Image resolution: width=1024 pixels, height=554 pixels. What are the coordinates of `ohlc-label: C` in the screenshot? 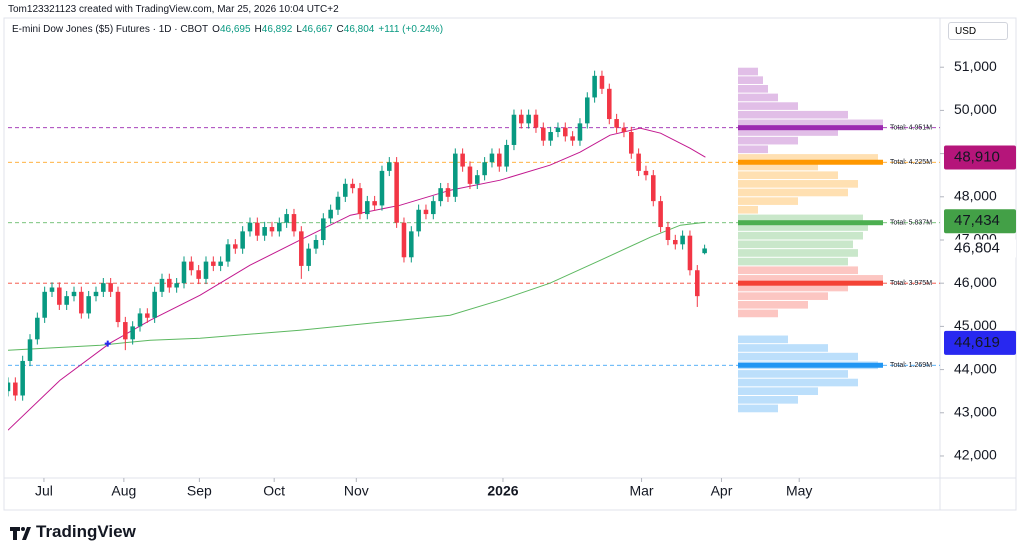 It's located at (340, 29).